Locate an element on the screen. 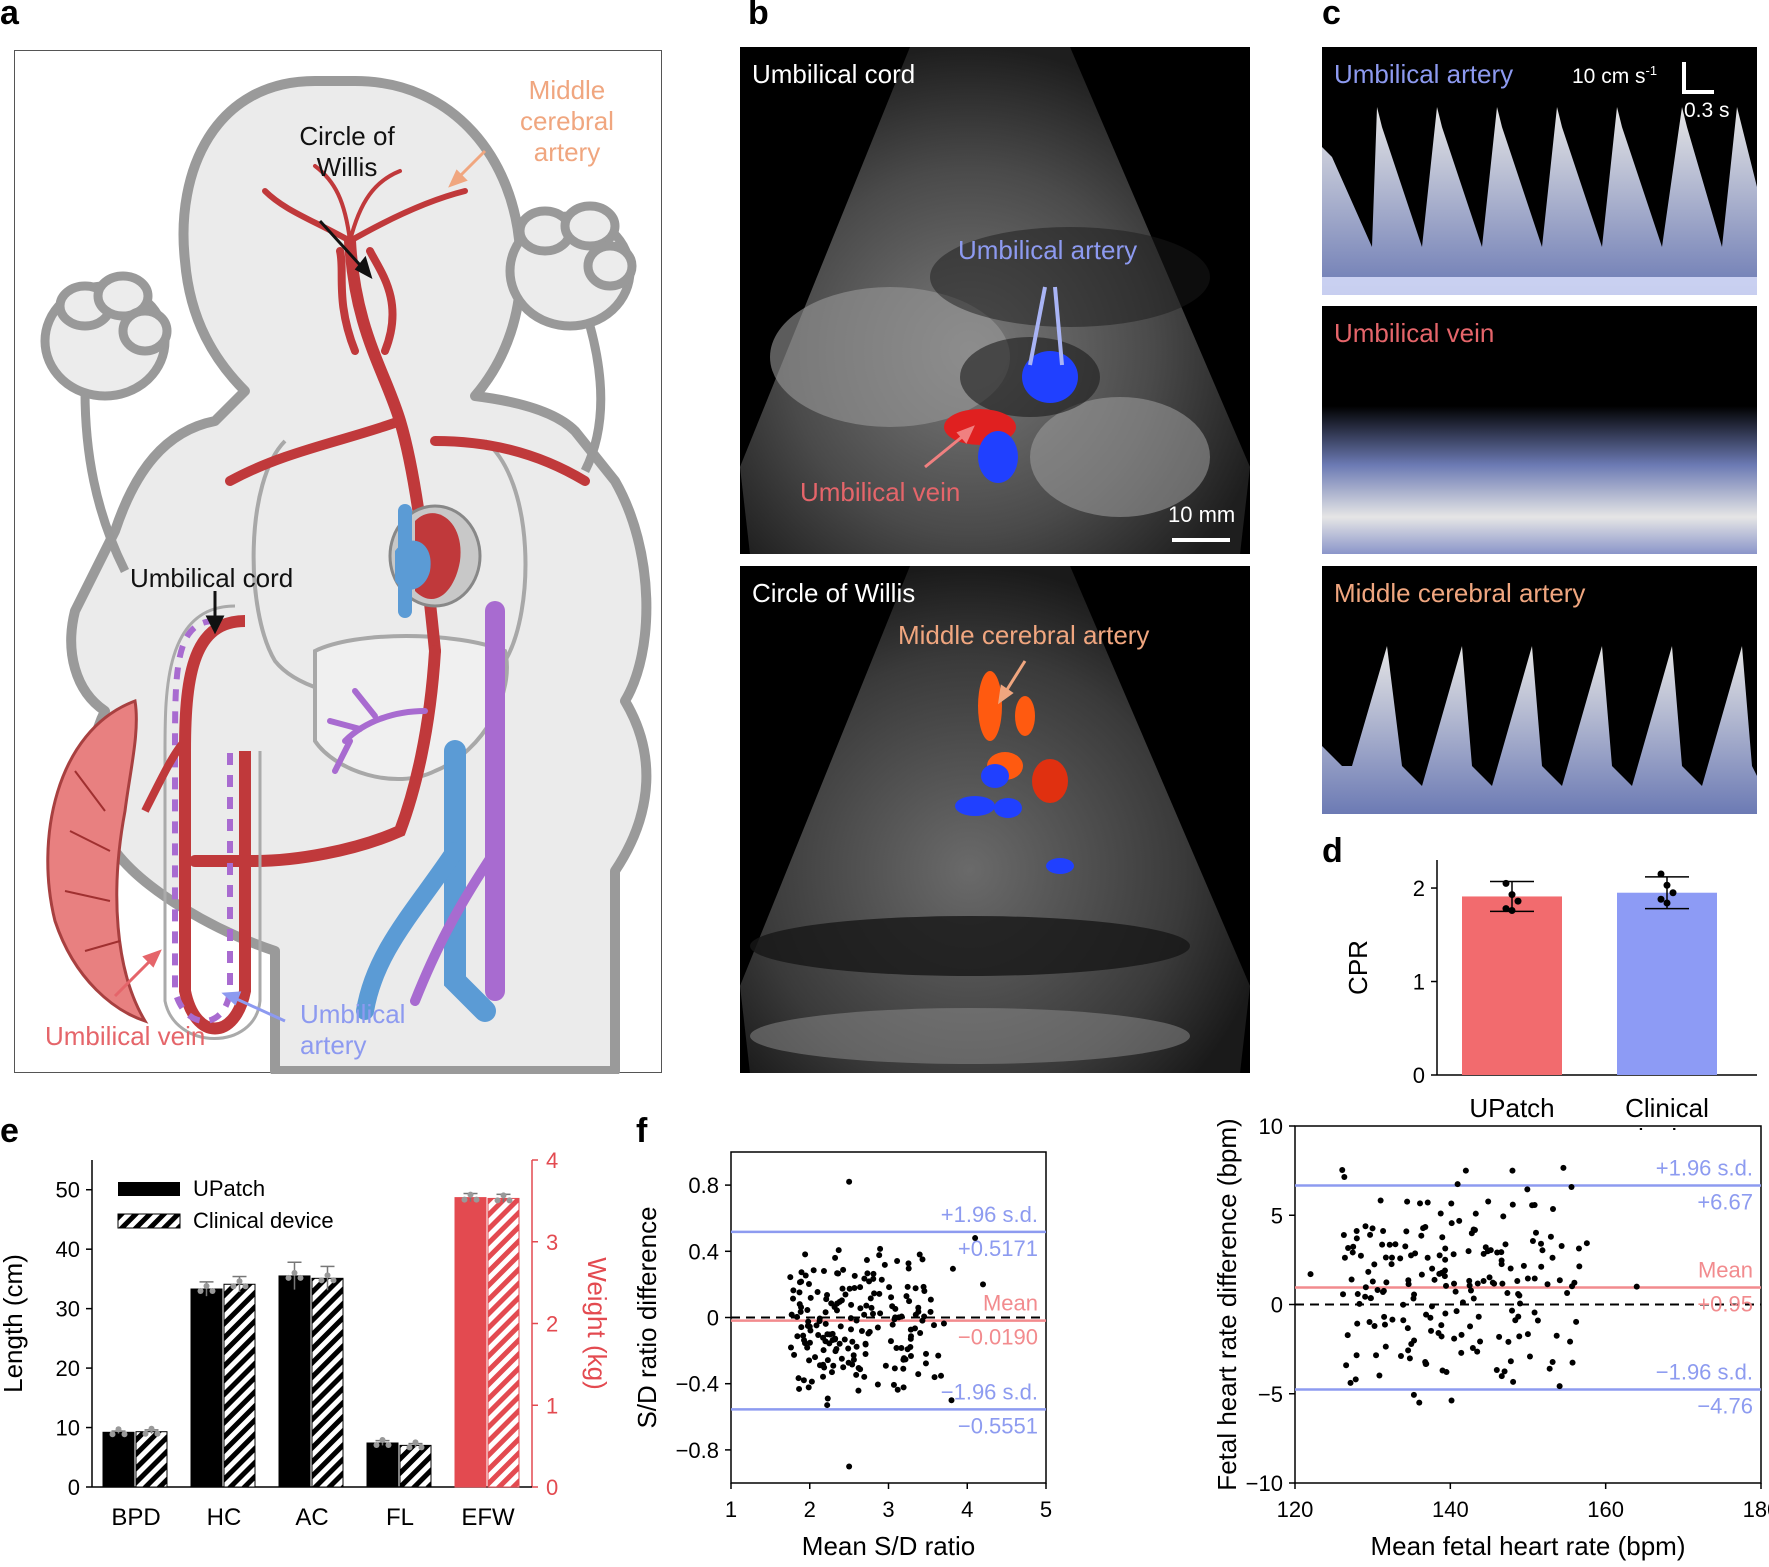  ba-xtick-label: 140 is located at coordinates (1450, 1509).